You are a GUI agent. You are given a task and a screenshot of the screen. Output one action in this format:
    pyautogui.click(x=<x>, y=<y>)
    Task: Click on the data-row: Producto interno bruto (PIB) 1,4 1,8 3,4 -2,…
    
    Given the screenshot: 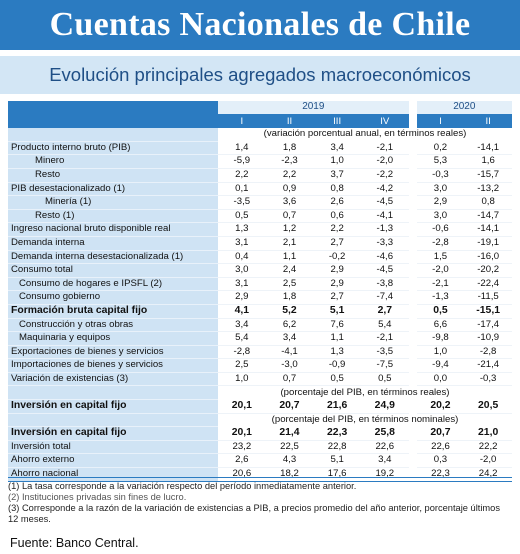 What is the action you would take?
    pyautogui.click(x=260, y=148)
    